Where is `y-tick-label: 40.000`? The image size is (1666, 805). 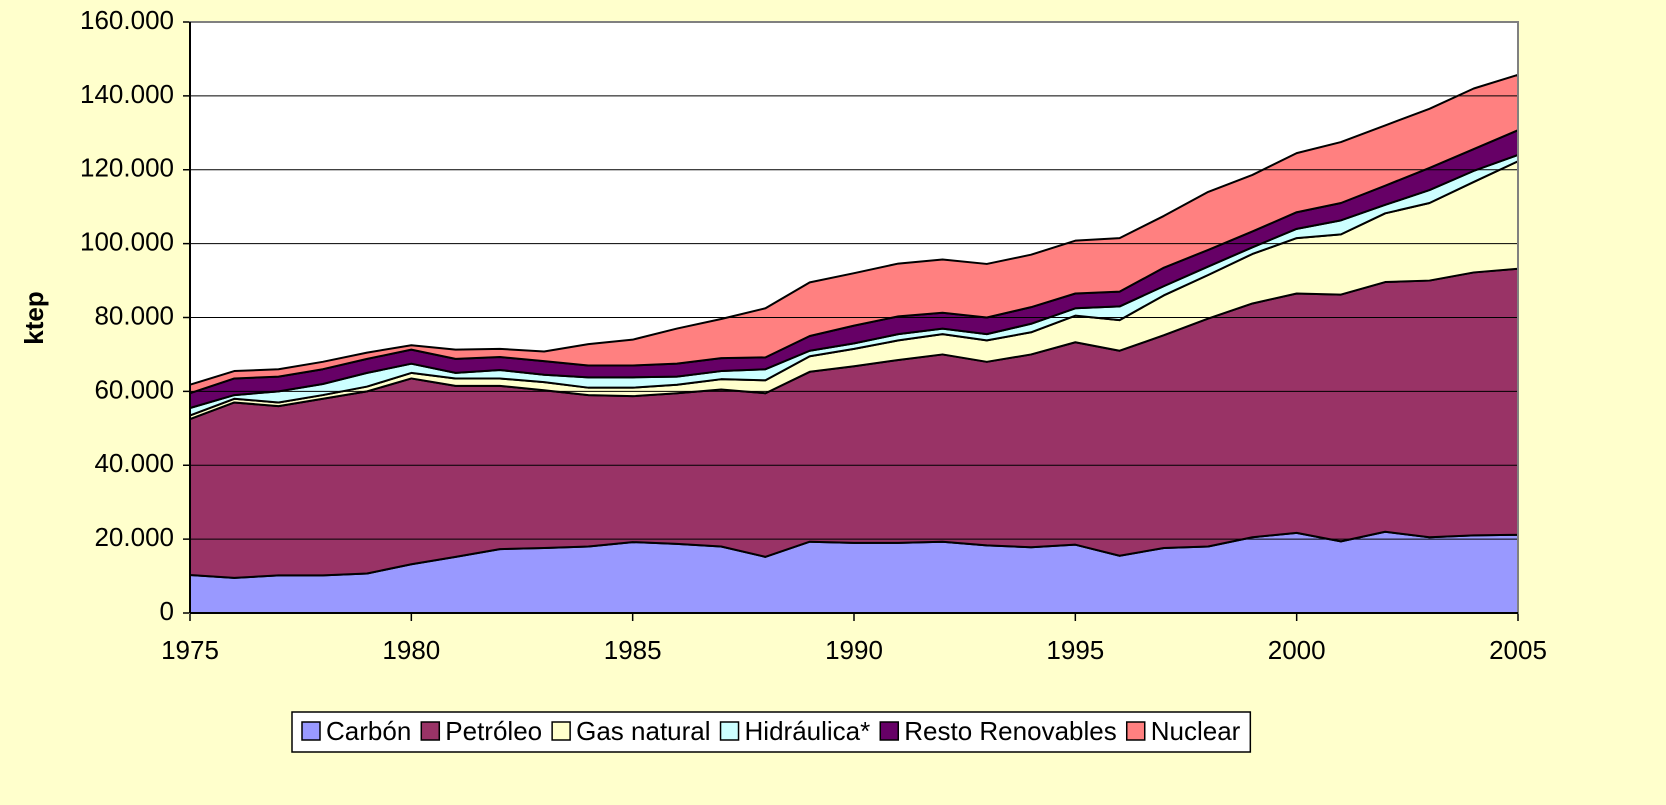
y-tick-label: 40.000 is located at coordinates (134, 463).